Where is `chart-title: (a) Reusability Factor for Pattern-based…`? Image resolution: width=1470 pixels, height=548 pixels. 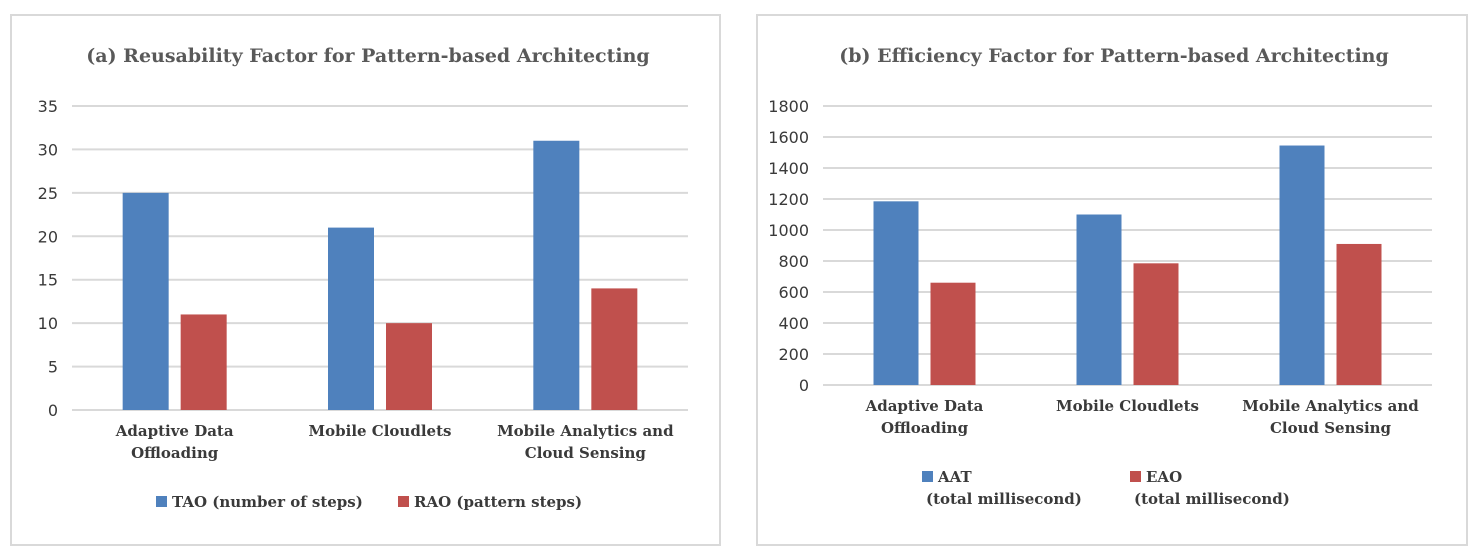 chart-title: (a) Reusability Factor for Pattern-based… is located at coordinates (367, 56).